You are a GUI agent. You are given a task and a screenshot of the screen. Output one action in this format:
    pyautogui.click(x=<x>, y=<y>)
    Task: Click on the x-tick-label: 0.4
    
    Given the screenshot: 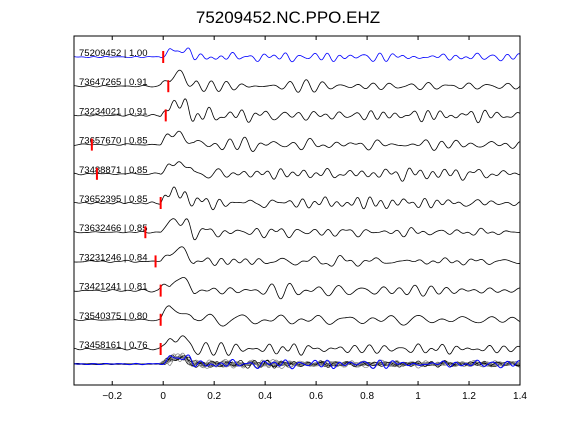 What is the action you would take?
    pyautogui.click(x=265, y=396)
    